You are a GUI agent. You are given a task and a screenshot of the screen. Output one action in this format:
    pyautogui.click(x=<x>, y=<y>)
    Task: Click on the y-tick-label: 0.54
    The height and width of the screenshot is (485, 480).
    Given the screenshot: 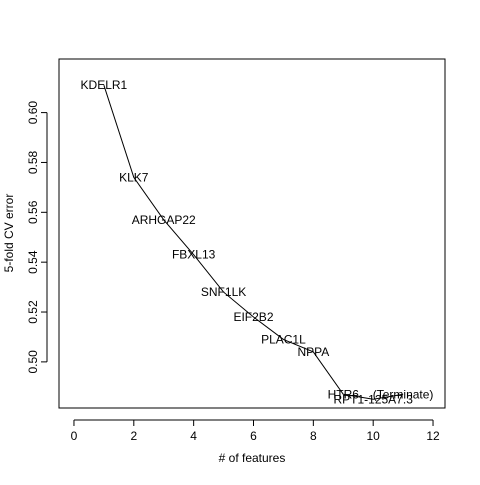 What is the action you would take?
    pyautogui.click(x=33, y=262)
    